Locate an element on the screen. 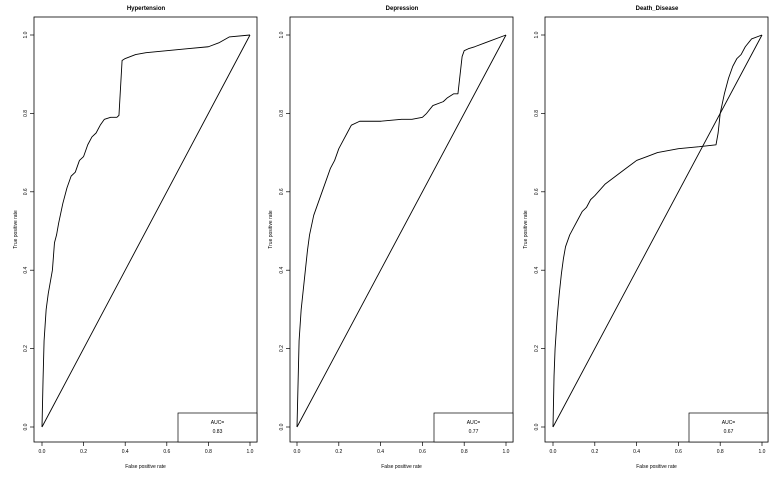  legend-auc-value: 0.67 is located at coordinates (729, 432).